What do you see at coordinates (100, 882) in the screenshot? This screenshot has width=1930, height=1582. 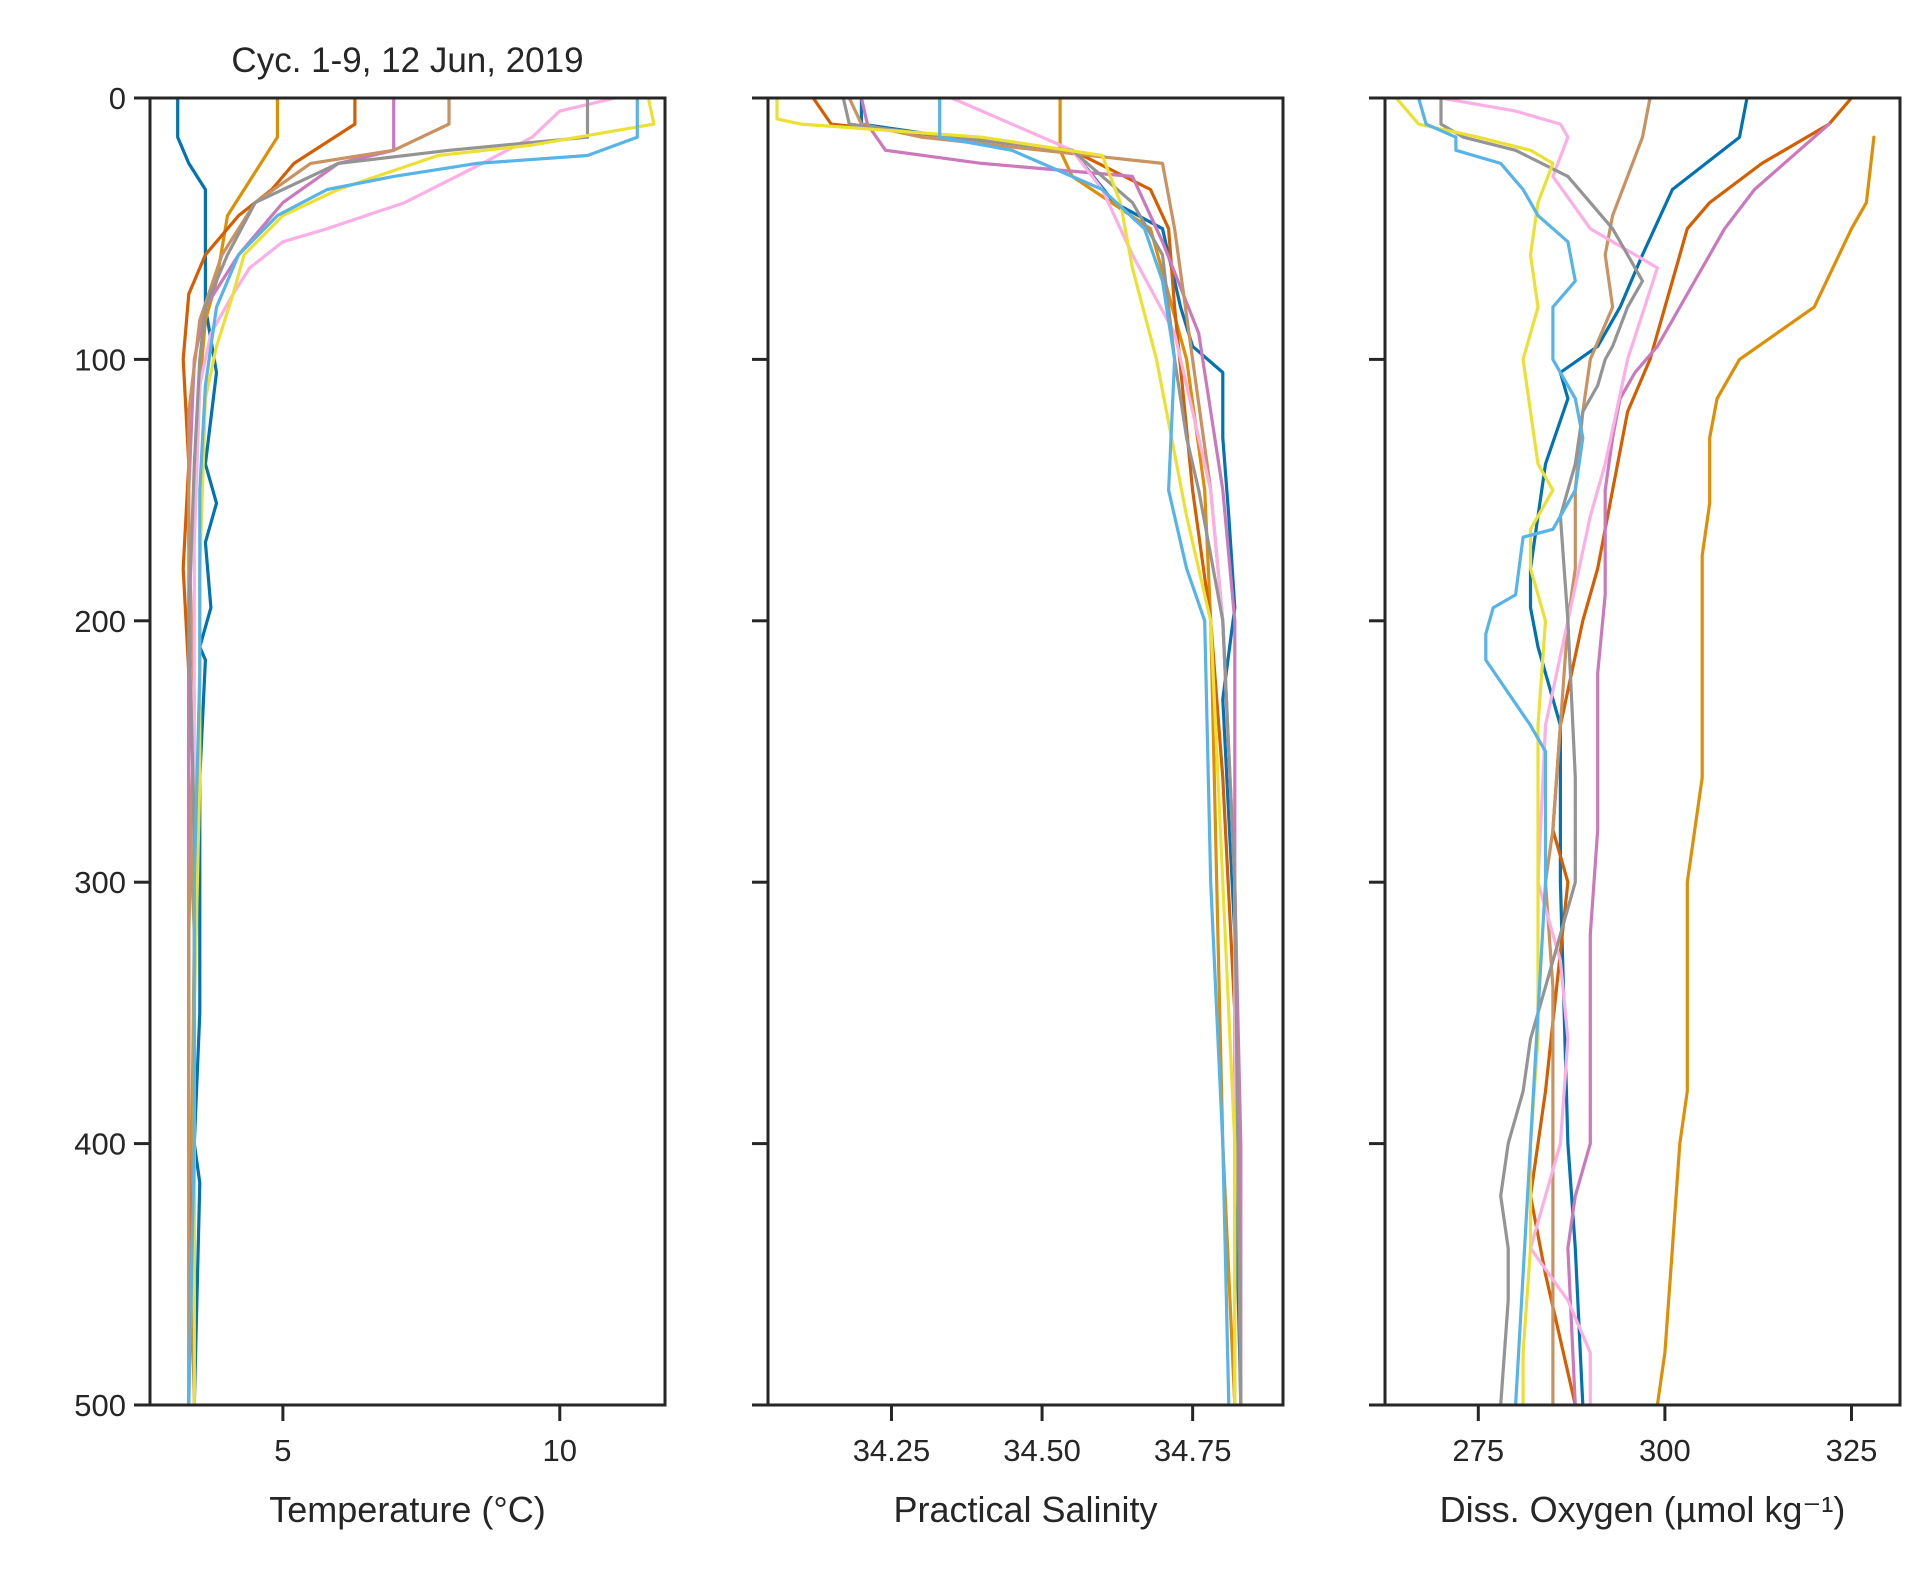 I see `temperature-y-tick-label: 300` at bounding box center [100, 882].